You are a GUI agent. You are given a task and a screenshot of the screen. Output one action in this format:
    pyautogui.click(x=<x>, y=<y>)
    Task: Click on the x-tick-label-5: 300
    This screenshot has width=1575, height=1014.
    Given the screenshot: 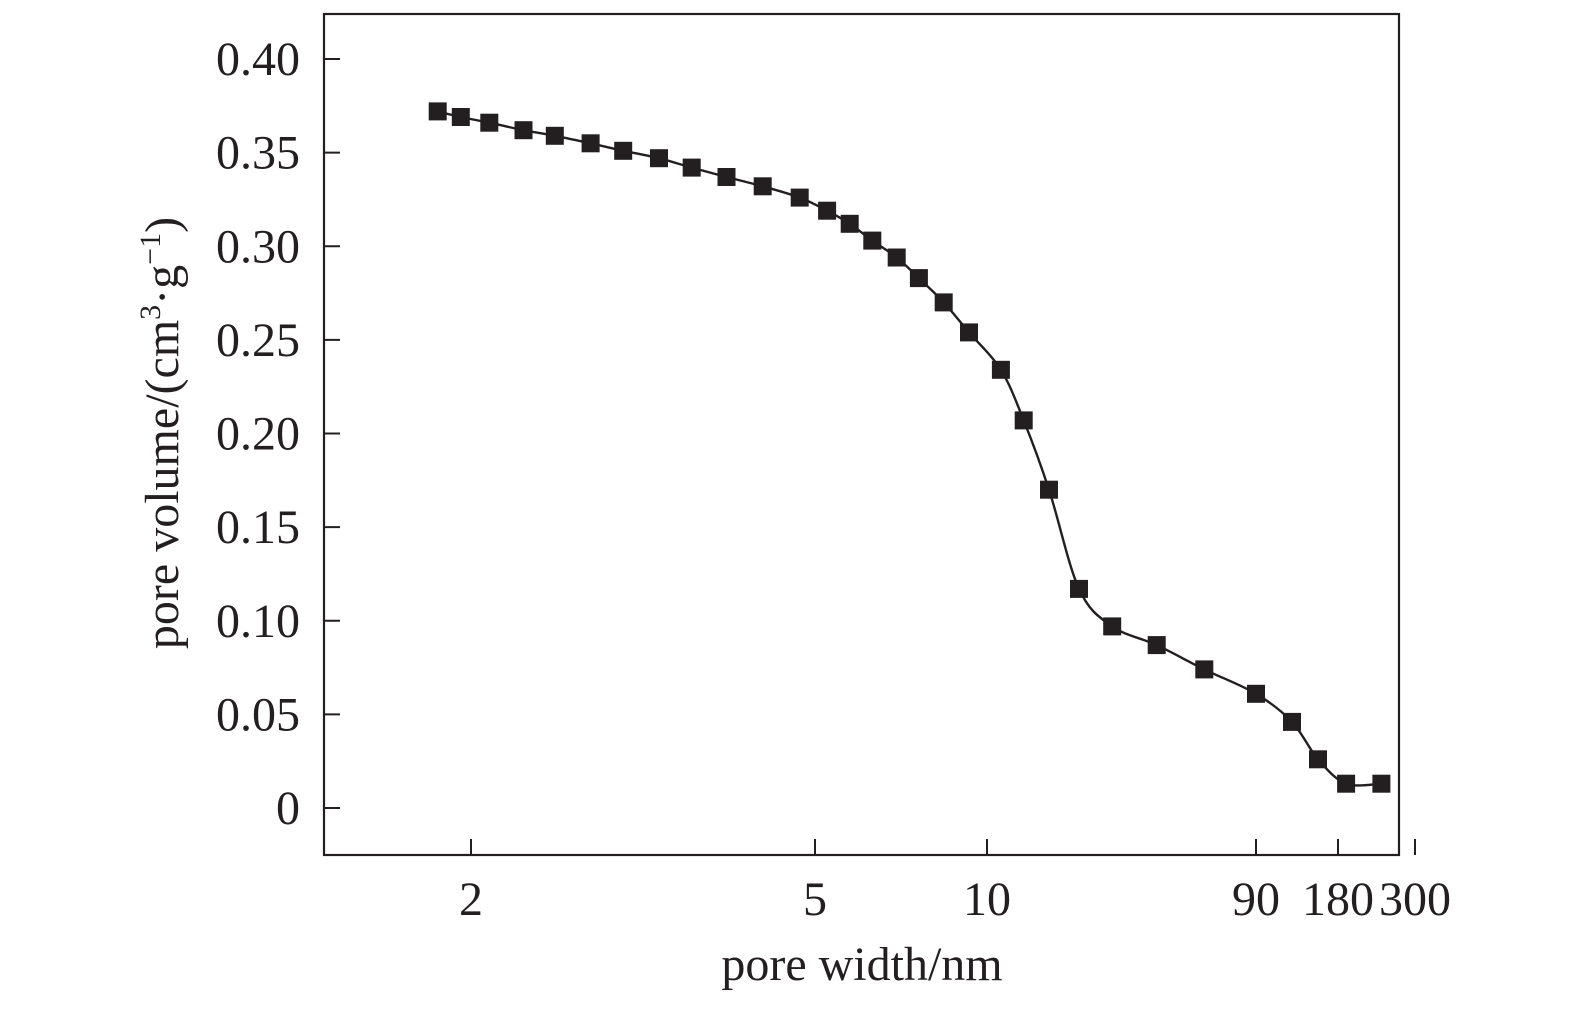 What is the action you would take?
    pyautogui.click(x=1415, y=899)
    